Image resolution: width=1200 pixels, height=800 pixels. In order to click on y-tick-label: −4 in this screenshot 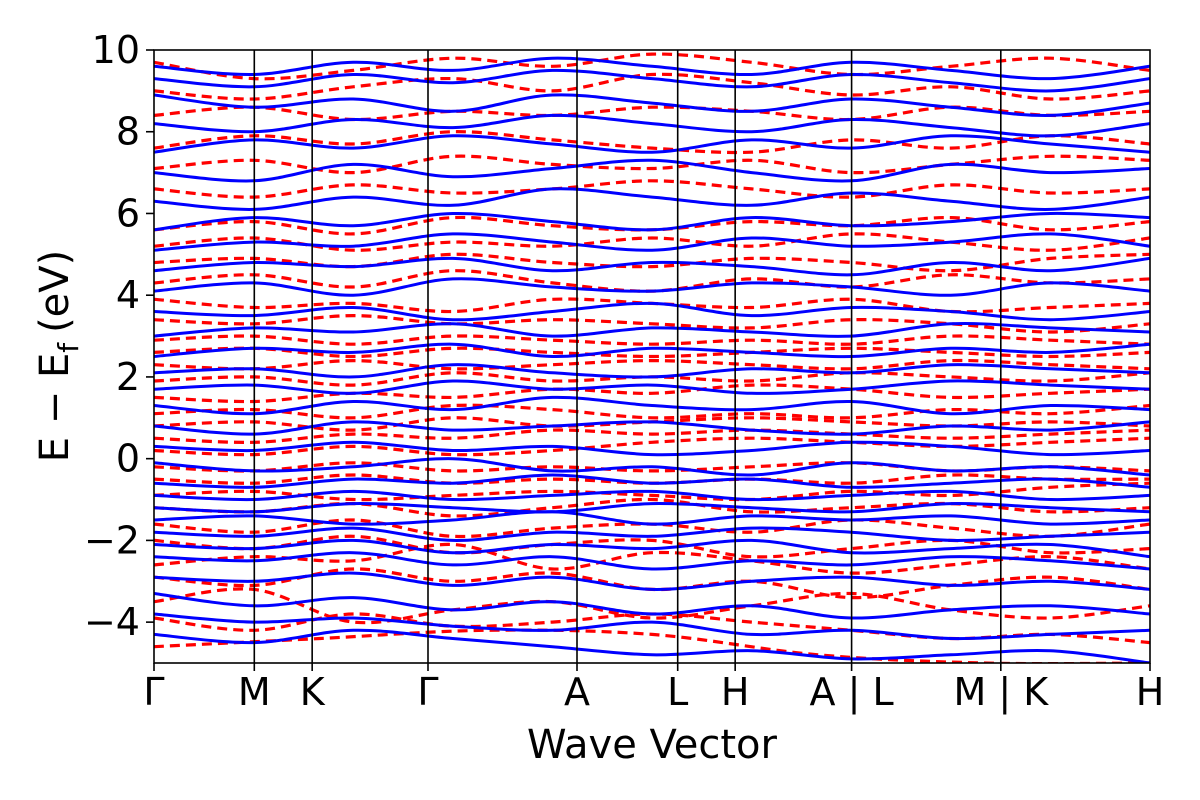, I will do `click(112, 622)`.